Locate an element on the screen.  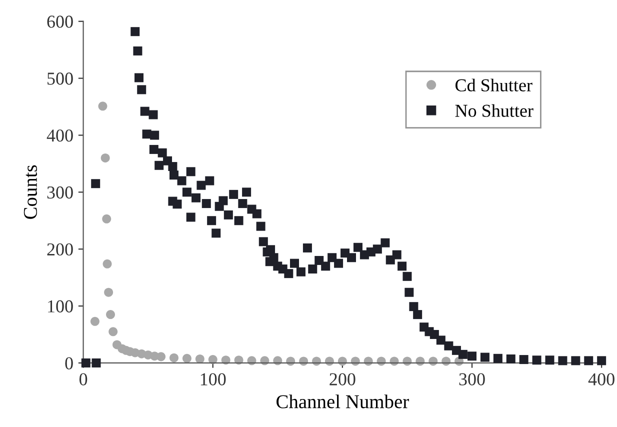
x-tick-label: 0 is located at coordinates (83, 379).